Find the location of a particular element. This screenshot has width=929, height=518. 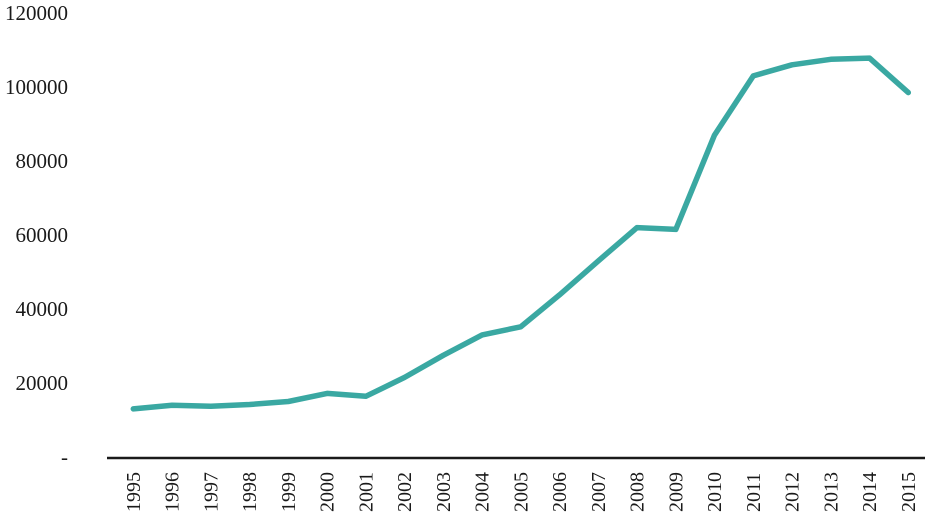

x-tick-label: 2005 is located at coordinates (521, 492).